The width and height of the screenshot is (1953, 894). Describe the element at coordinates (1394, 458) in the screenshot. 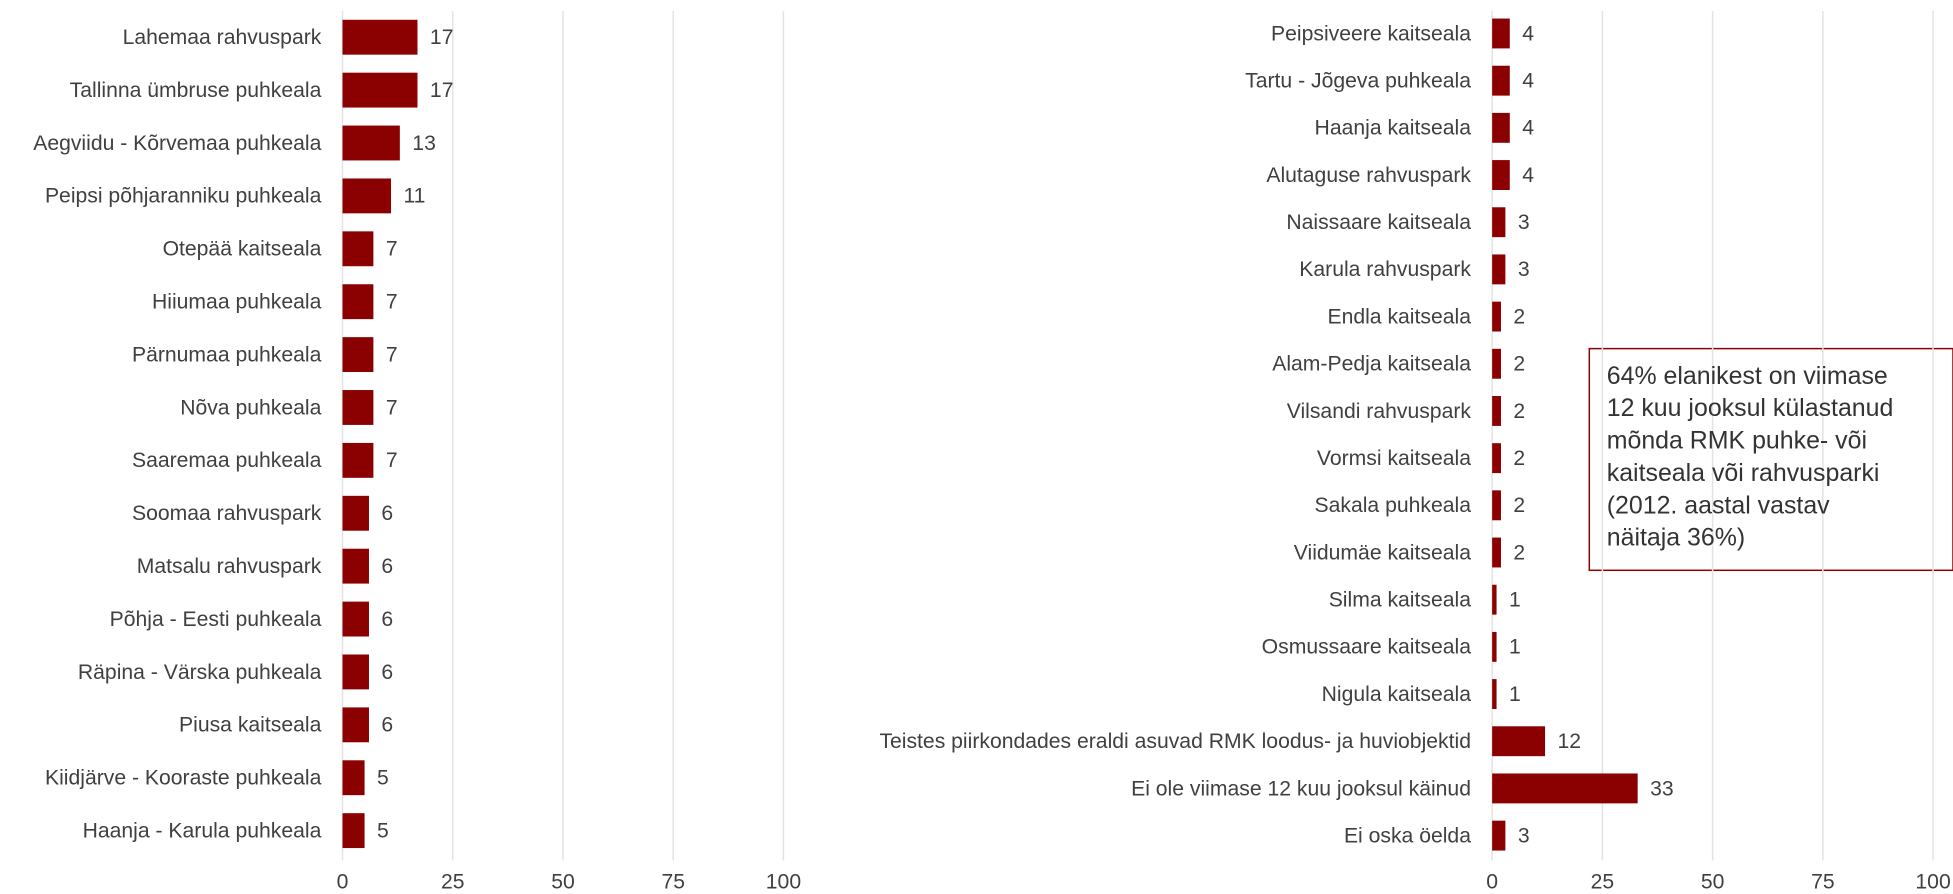

I see `category-label: Vormsi kaitseala` at that location.